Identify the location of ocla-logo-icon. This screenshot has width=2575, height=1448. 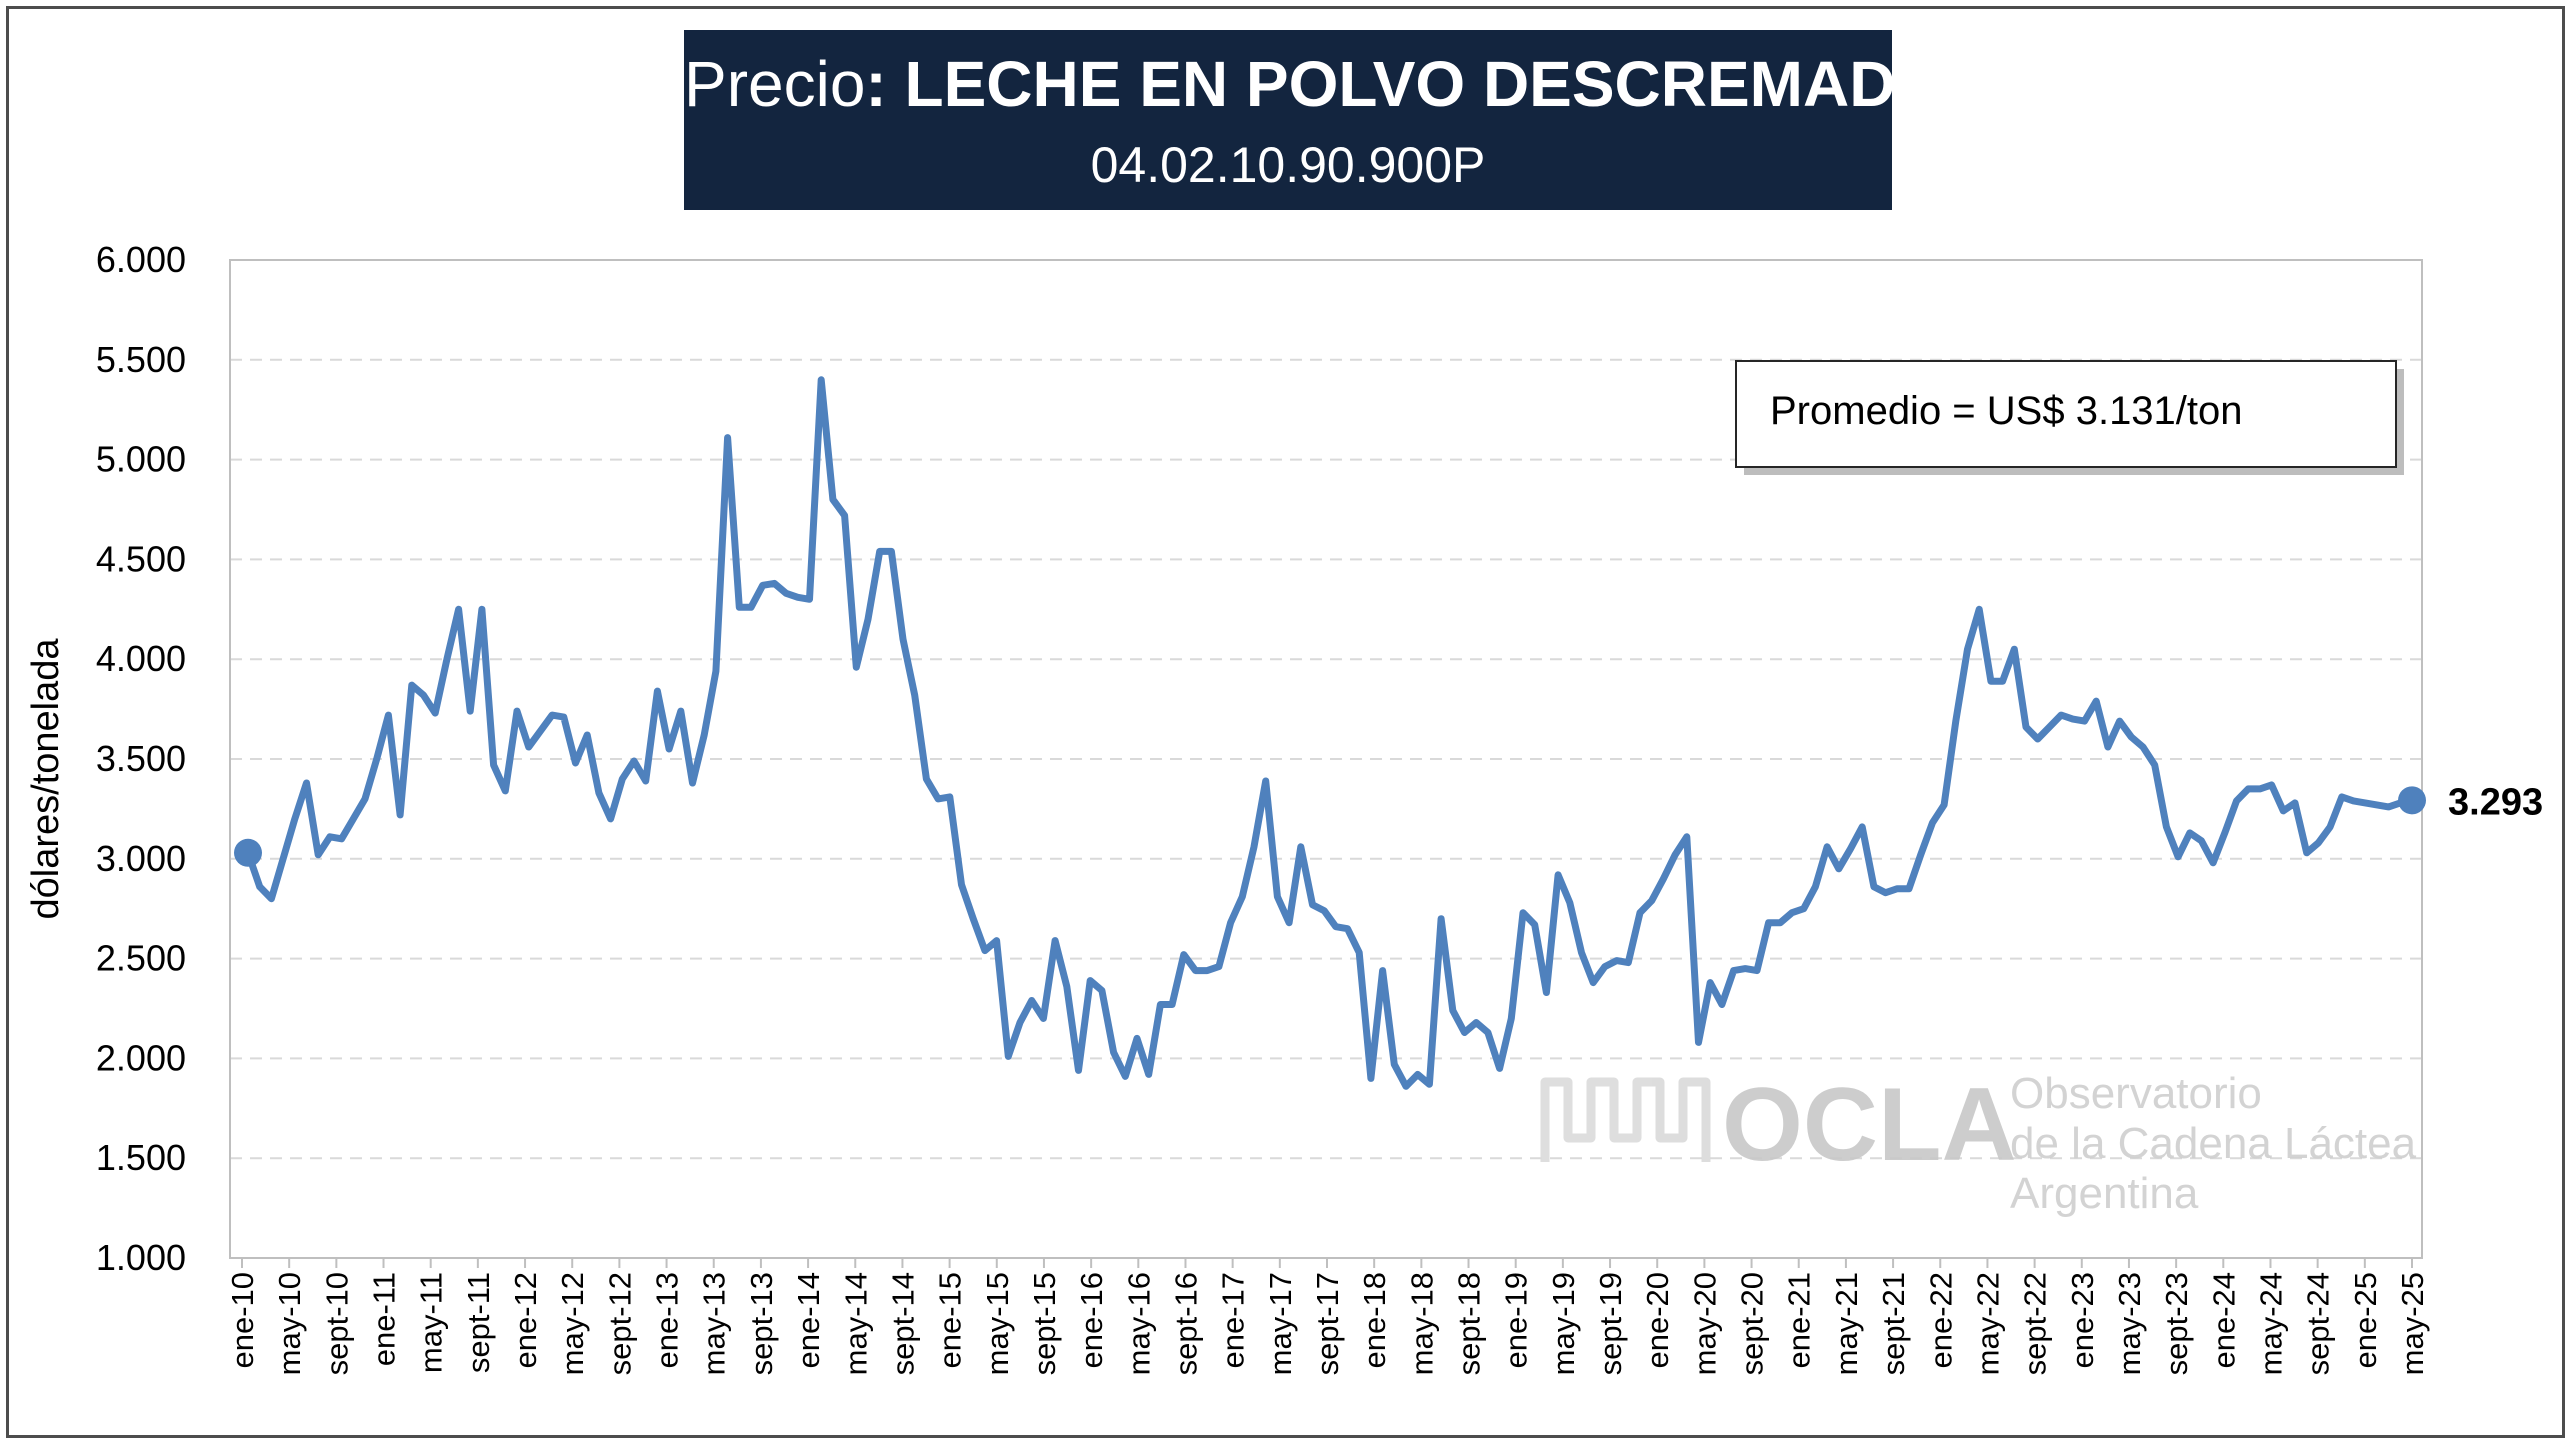
(1625, 1119).